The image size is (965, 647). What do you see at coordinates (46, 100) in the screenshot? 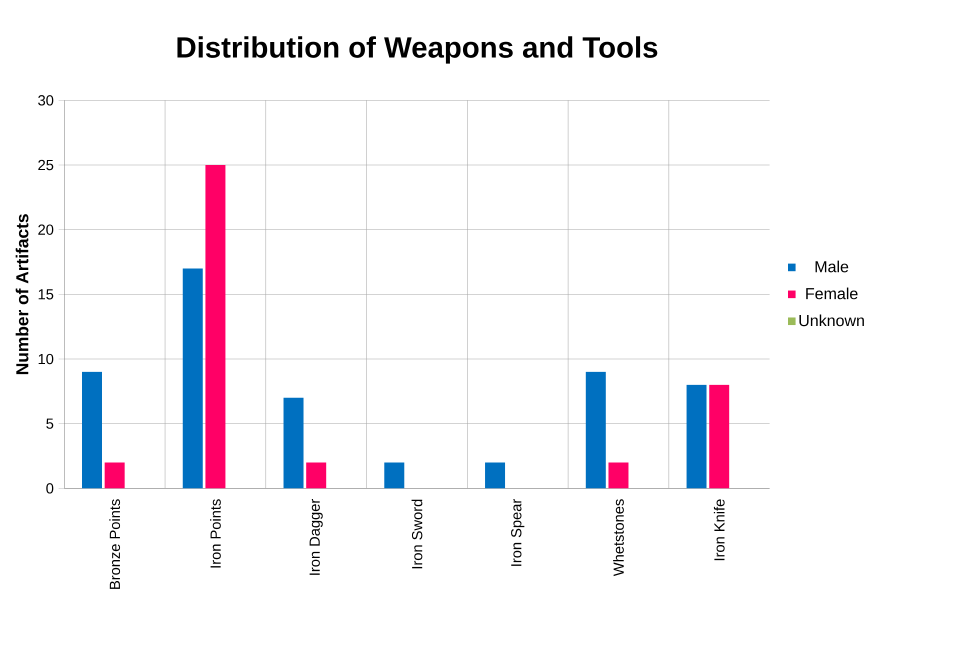
I see `y-tick-label: 30` at bounding box center [46, 100].